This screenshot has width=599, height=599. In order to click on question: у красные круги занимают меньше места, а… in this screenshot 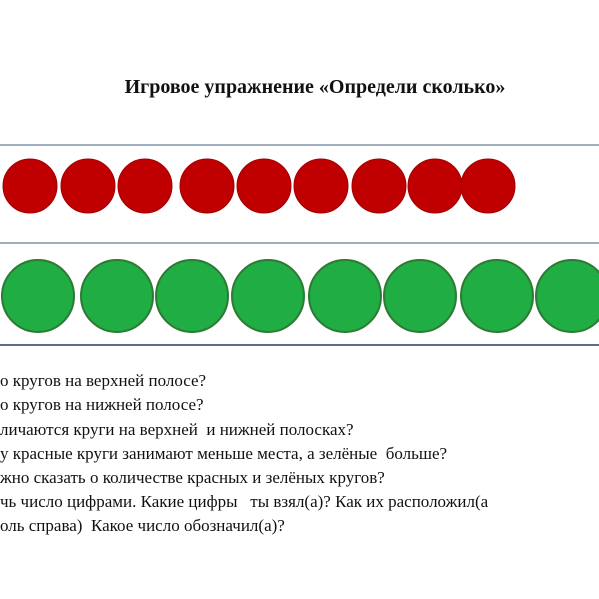, I will do `click(224, 453)`.